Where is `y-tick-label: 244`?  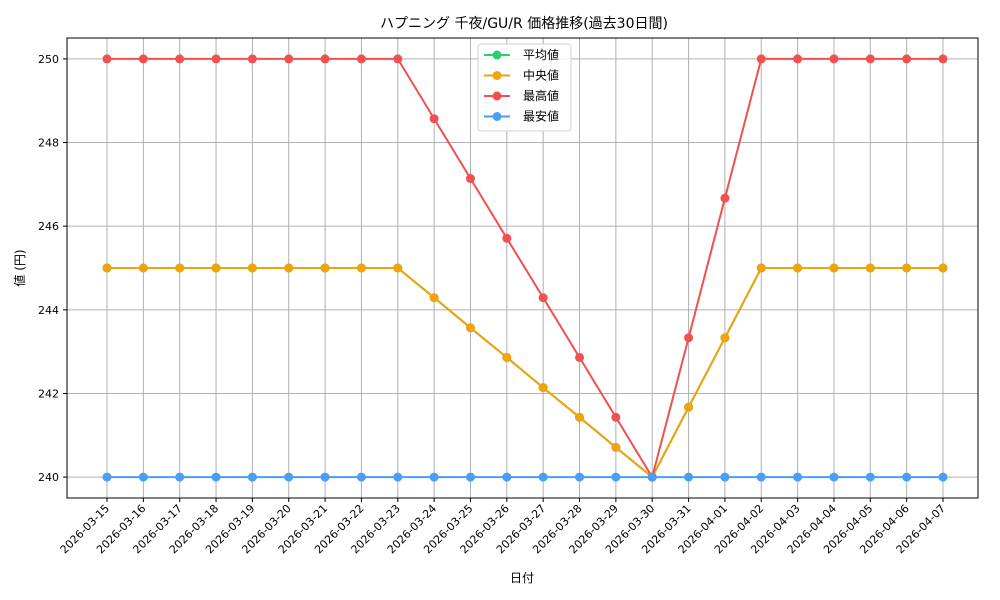 y-tick-label: 244 is located at coordinates (48, 310).